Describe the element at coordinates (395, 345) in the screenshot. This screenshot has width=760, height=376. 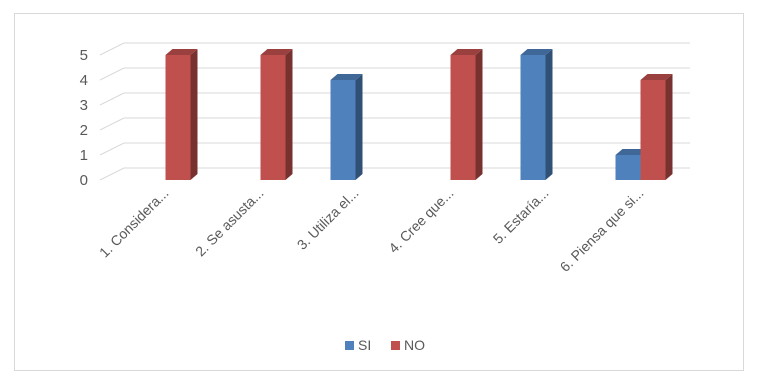
I see `legend-swatch-no` at that location.